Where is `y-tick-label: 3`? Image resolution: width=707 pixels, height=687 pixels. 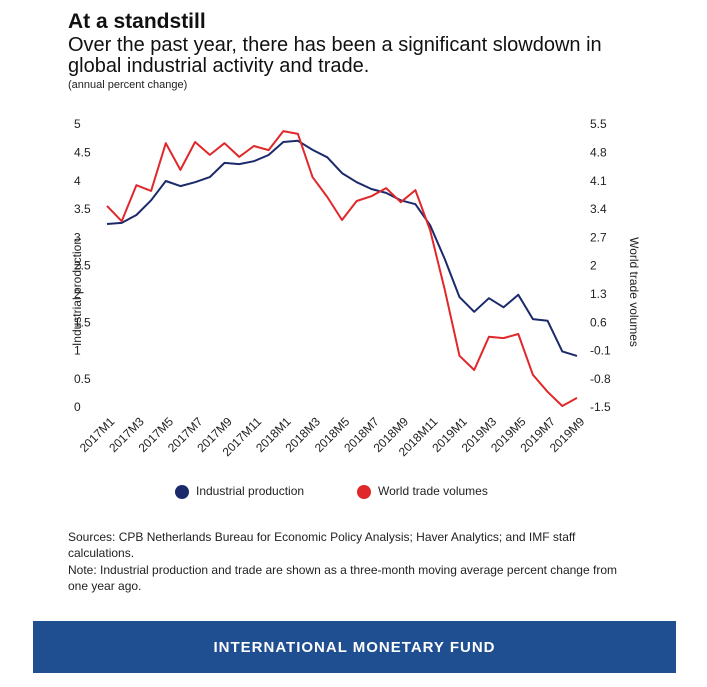
y-tick-label: 3 is located at coordinates (77, 237).